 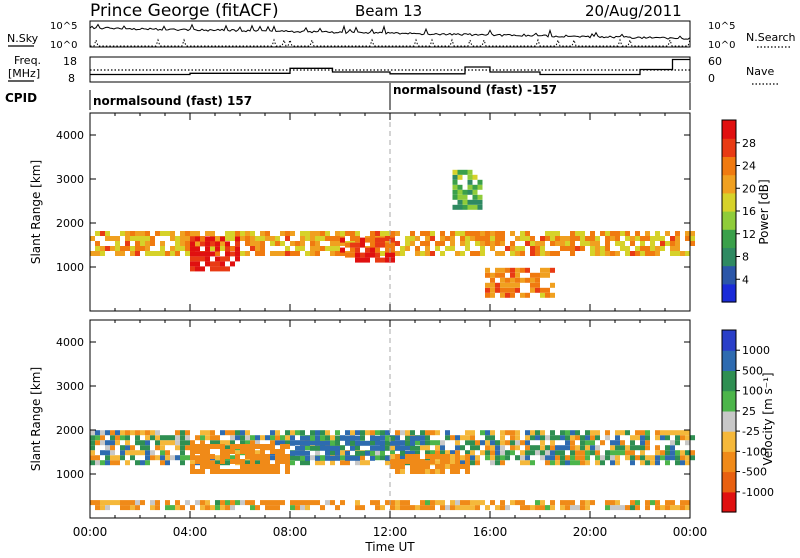 What do you see at coordinates (70, 267) in the screenshot?
I see `power-ytick-label: 1000` at bounding box center [70, 267].